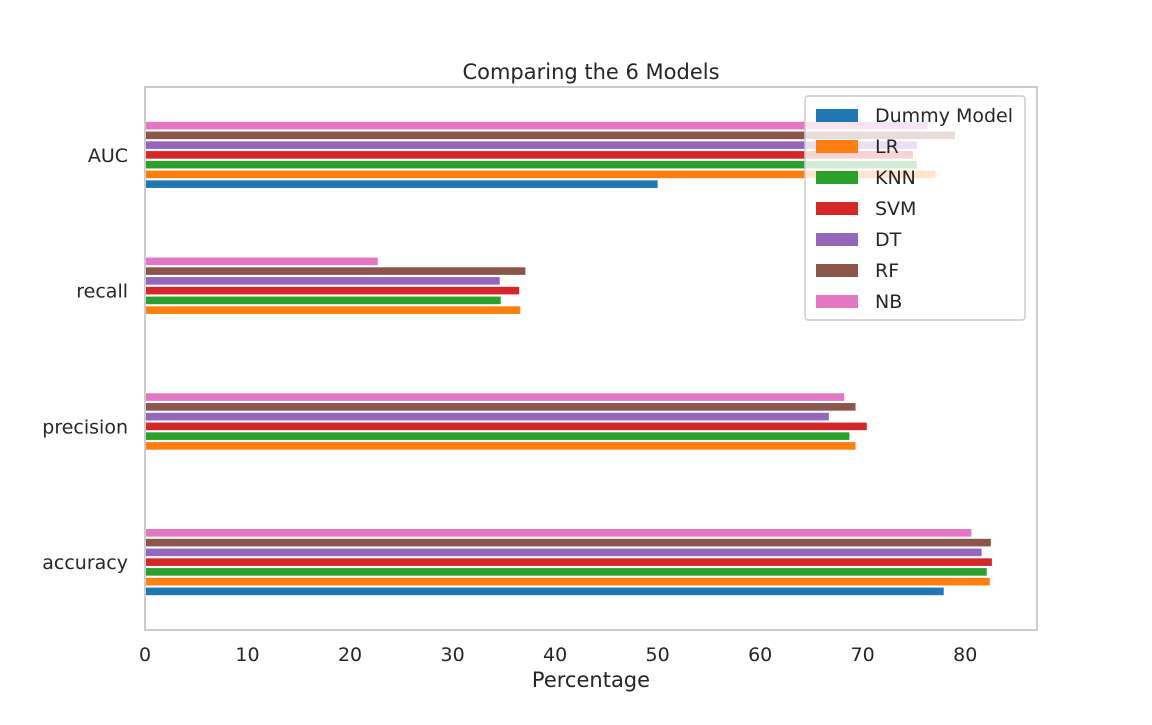  I want to click on bar-dummy-model-accuracy, so click(544, 591).